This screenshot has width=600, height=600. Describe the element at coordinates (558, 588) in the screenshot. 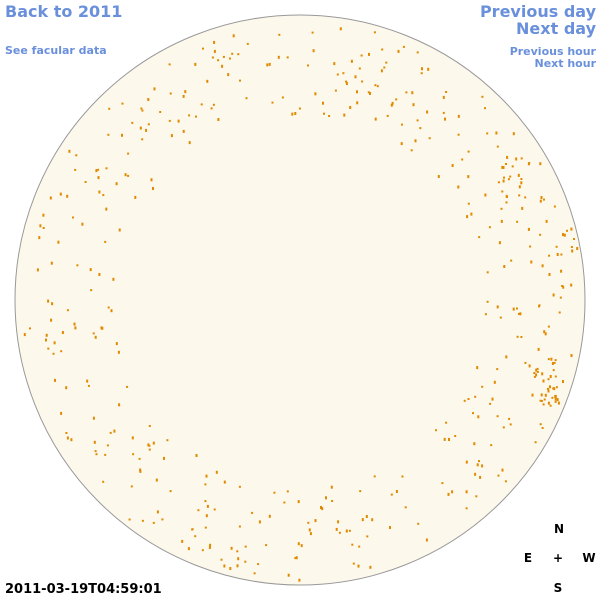

I see `compass-south: S` at that location.